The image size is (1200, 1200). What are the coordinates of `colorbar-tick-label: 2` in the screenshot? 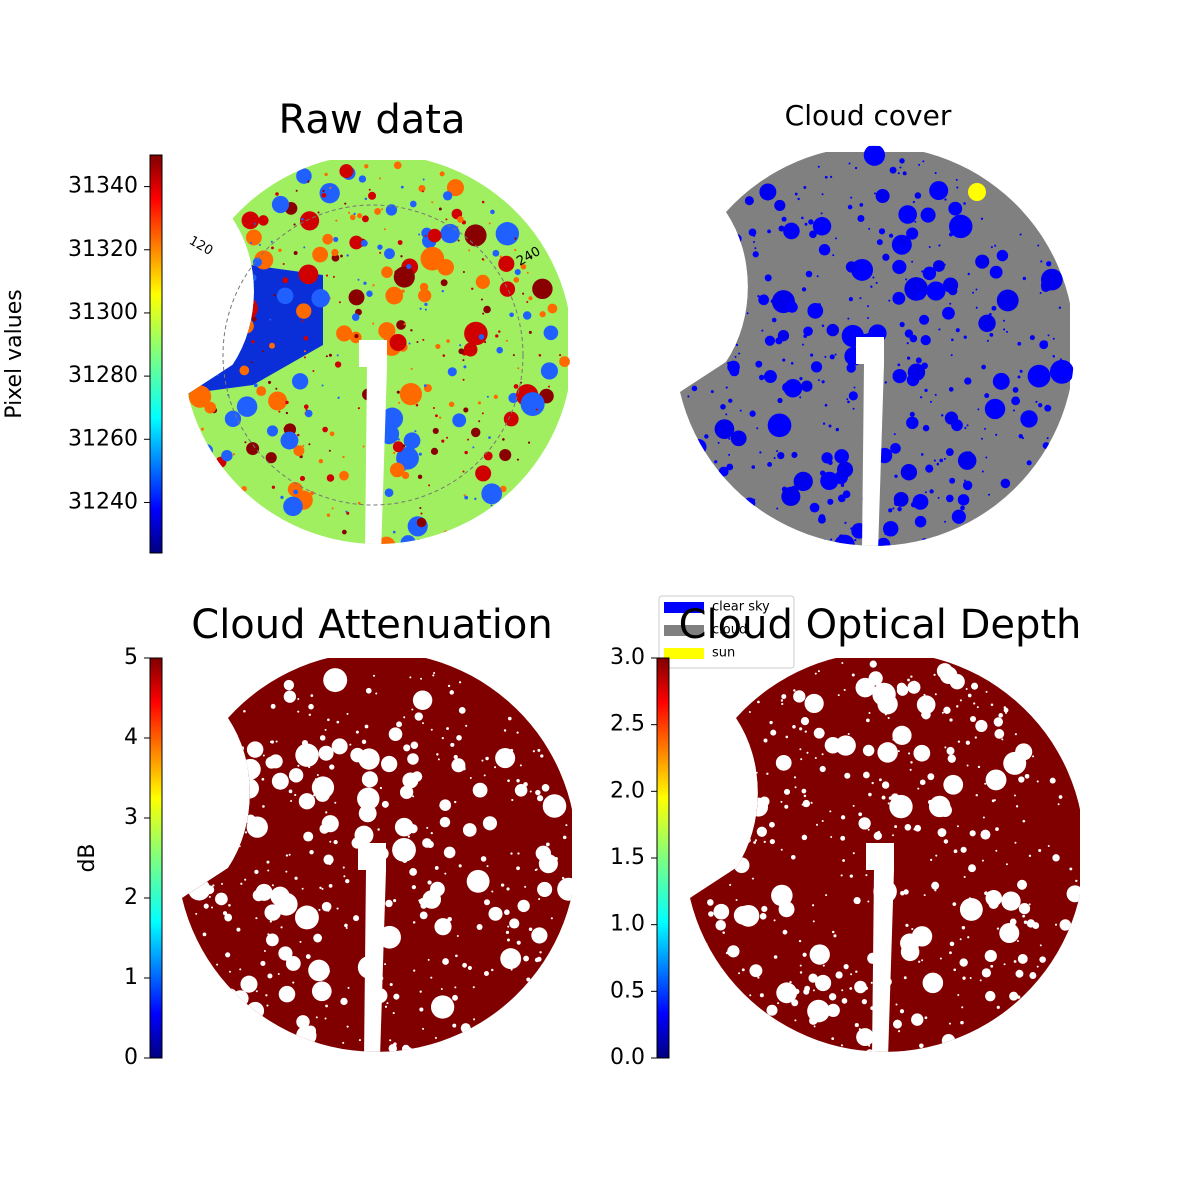 It's located at (131, 897).